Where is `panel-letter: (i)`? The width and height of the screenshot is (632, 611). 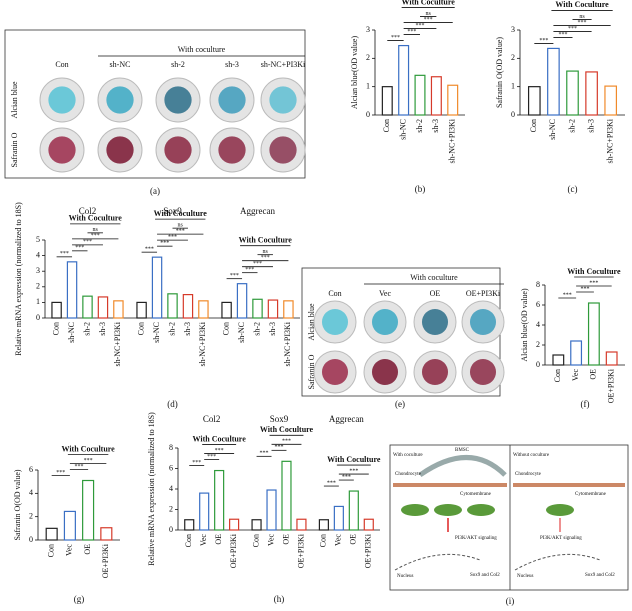 panel-letter: (i) is located at coordinates (510, 601).